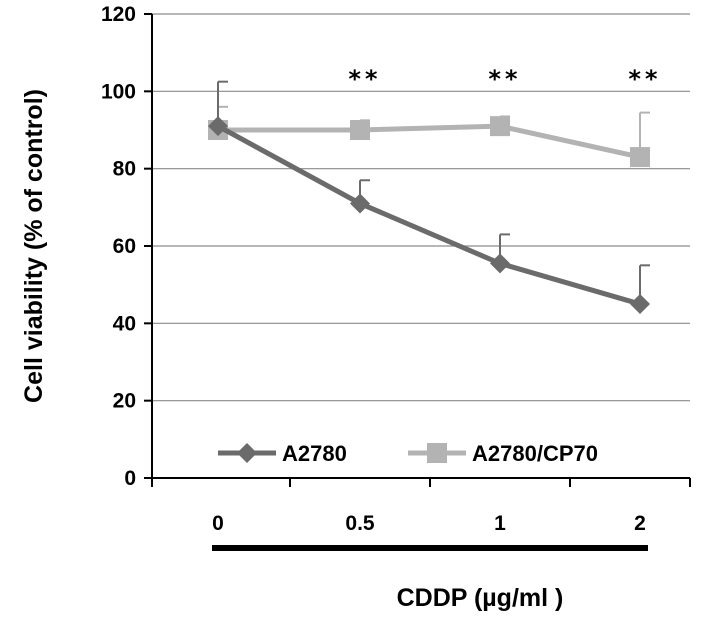 The image size is (715, 619). Describe the element at coordinates (124, 401) in the screenshot. I see `y-tick-label: 20` at that location.